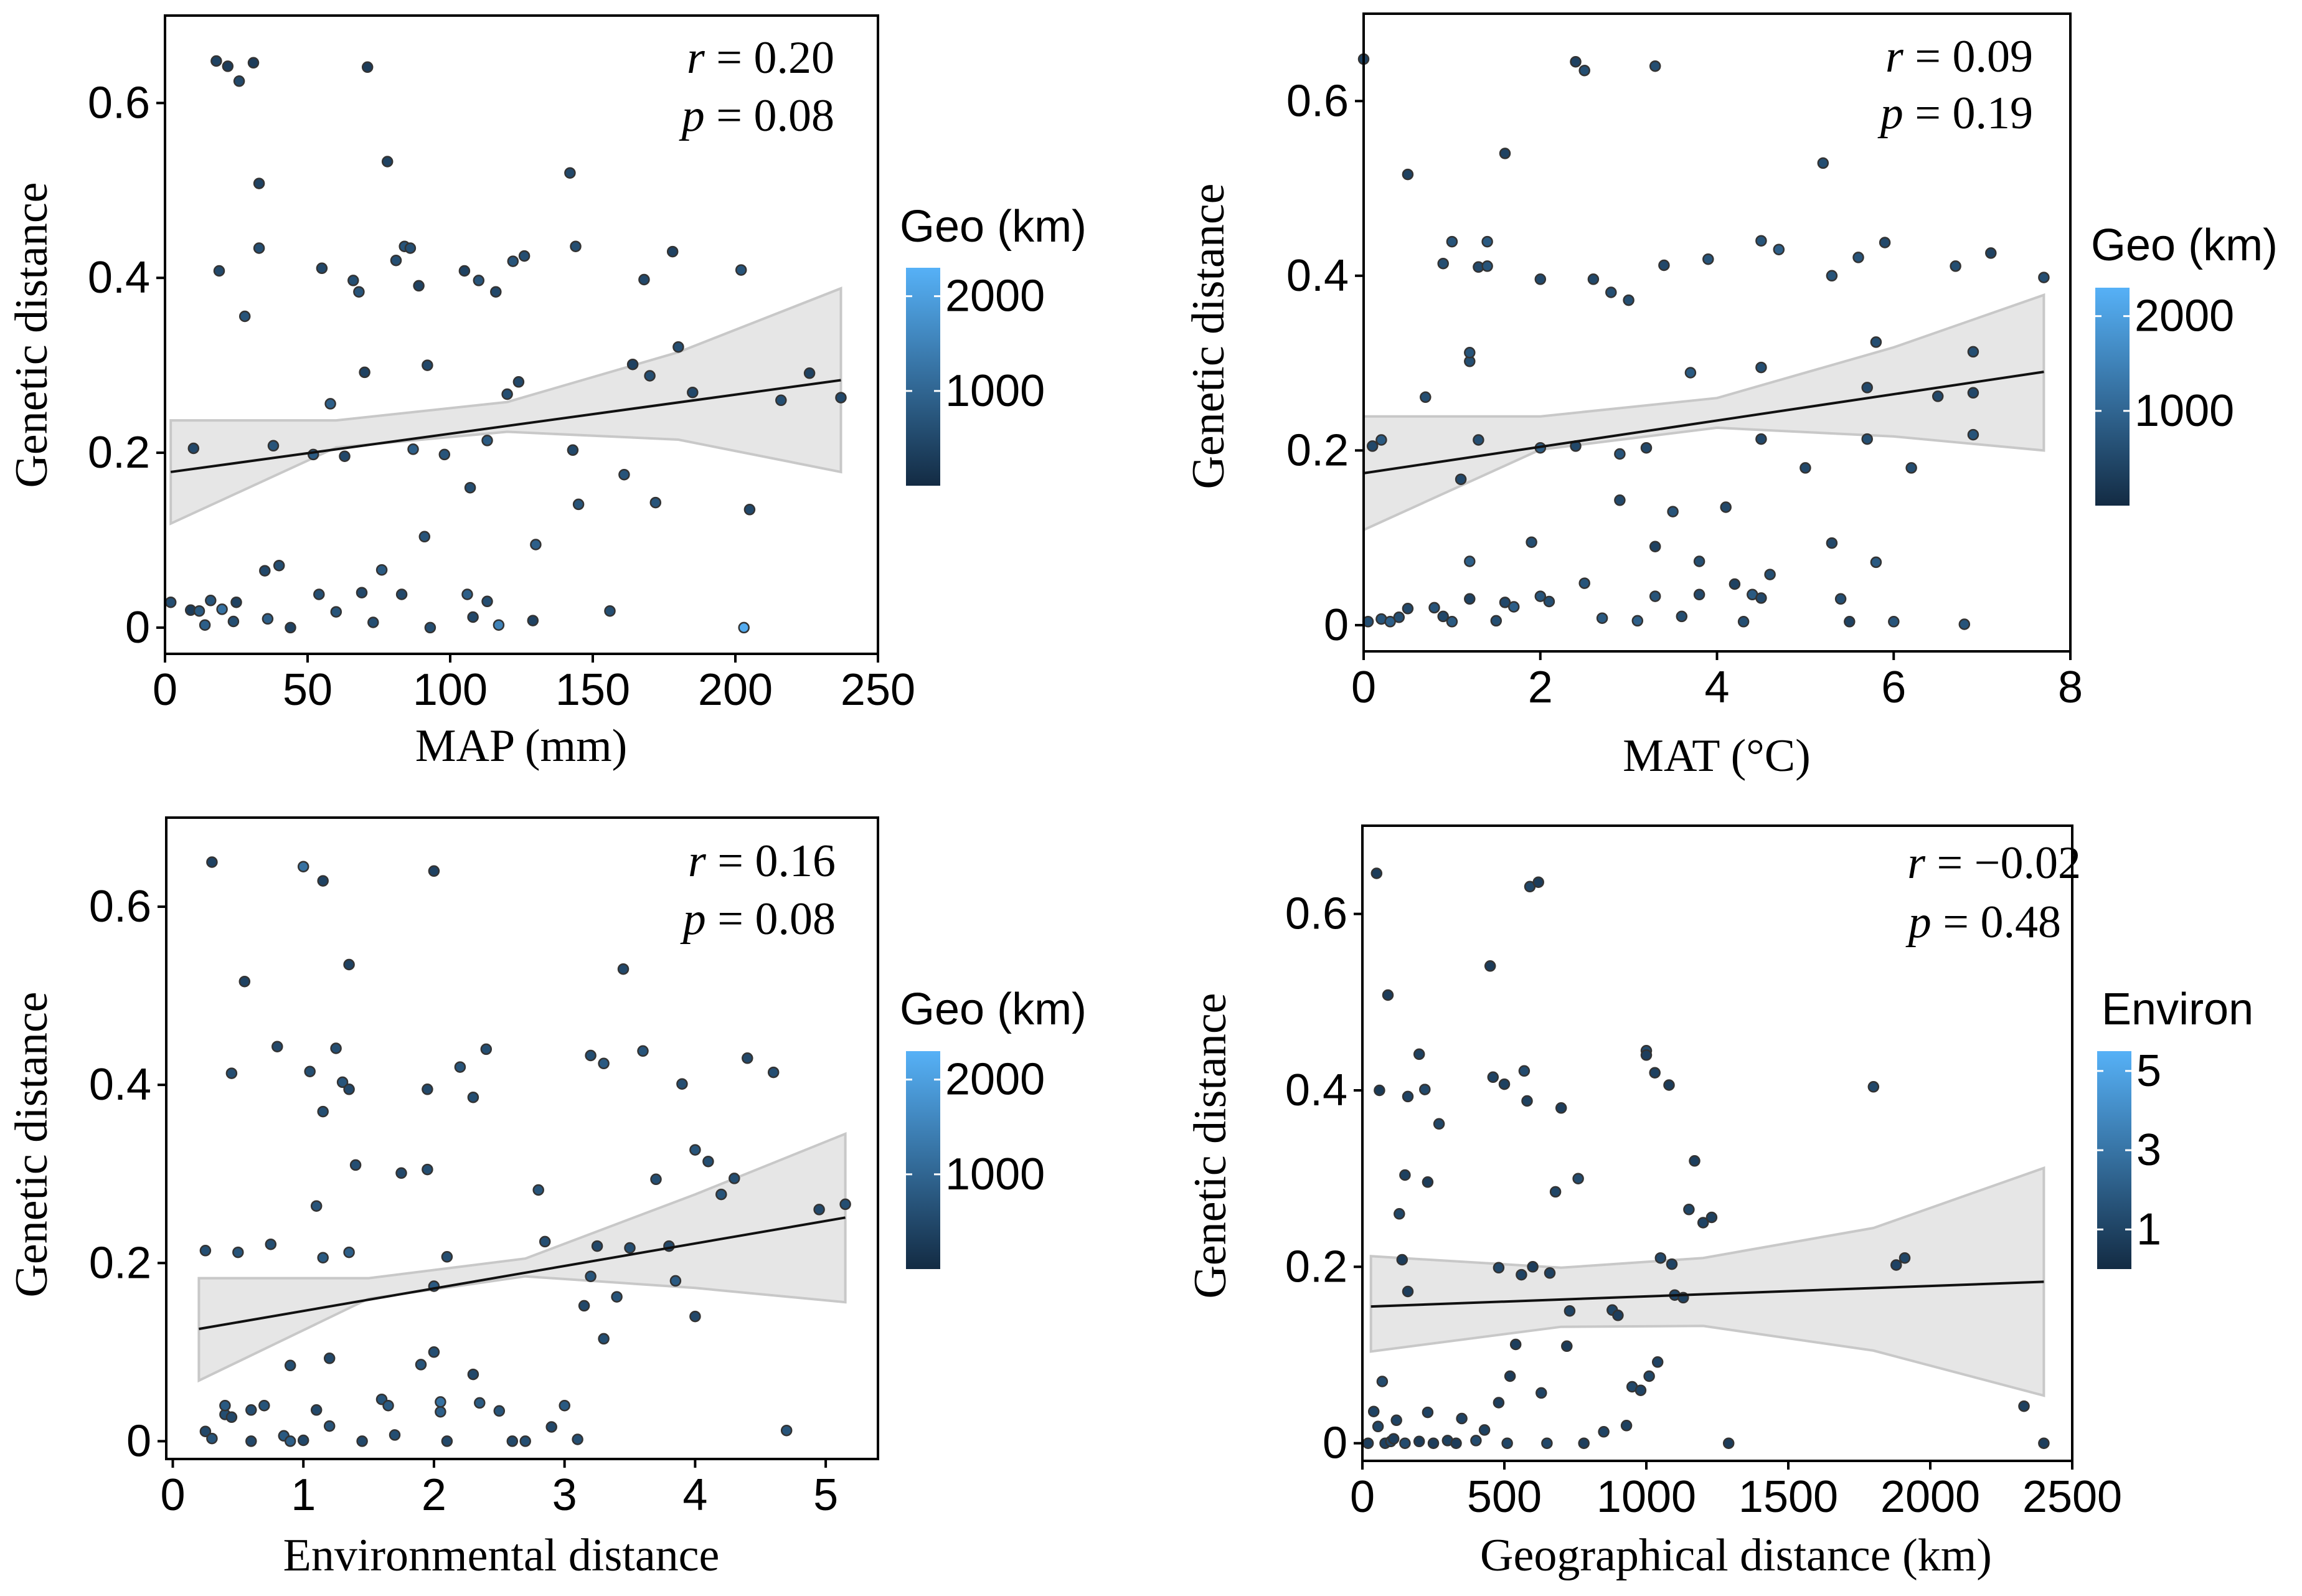 The image size is (2302, 1596). What do you see at coordinates (993, 227) in the screenshot?
I see `legend-title: Geo (km)` at bounding box center [993, 227].